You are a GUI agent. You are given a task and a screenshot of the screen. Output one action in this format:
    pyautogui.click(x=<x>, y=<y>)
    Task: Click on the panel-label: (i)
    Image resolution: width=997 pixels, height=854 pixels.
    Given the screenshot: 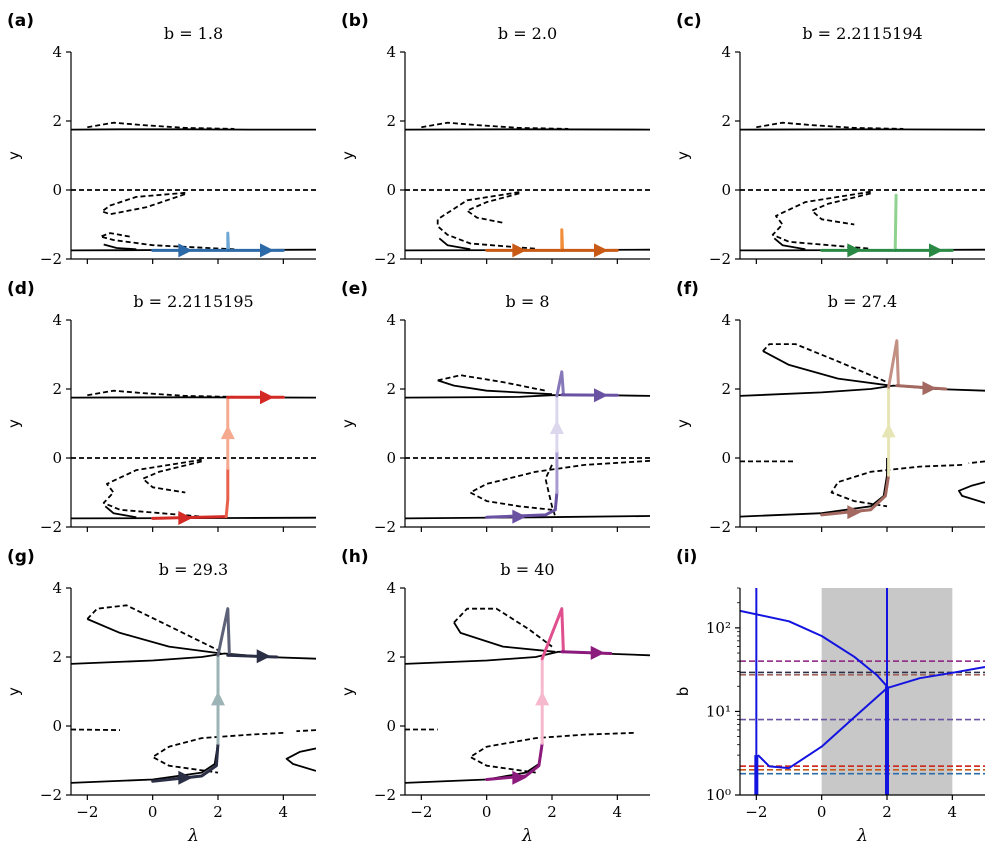 What is the action you would take?
    pyautogui.click(x=686, y=557)
    